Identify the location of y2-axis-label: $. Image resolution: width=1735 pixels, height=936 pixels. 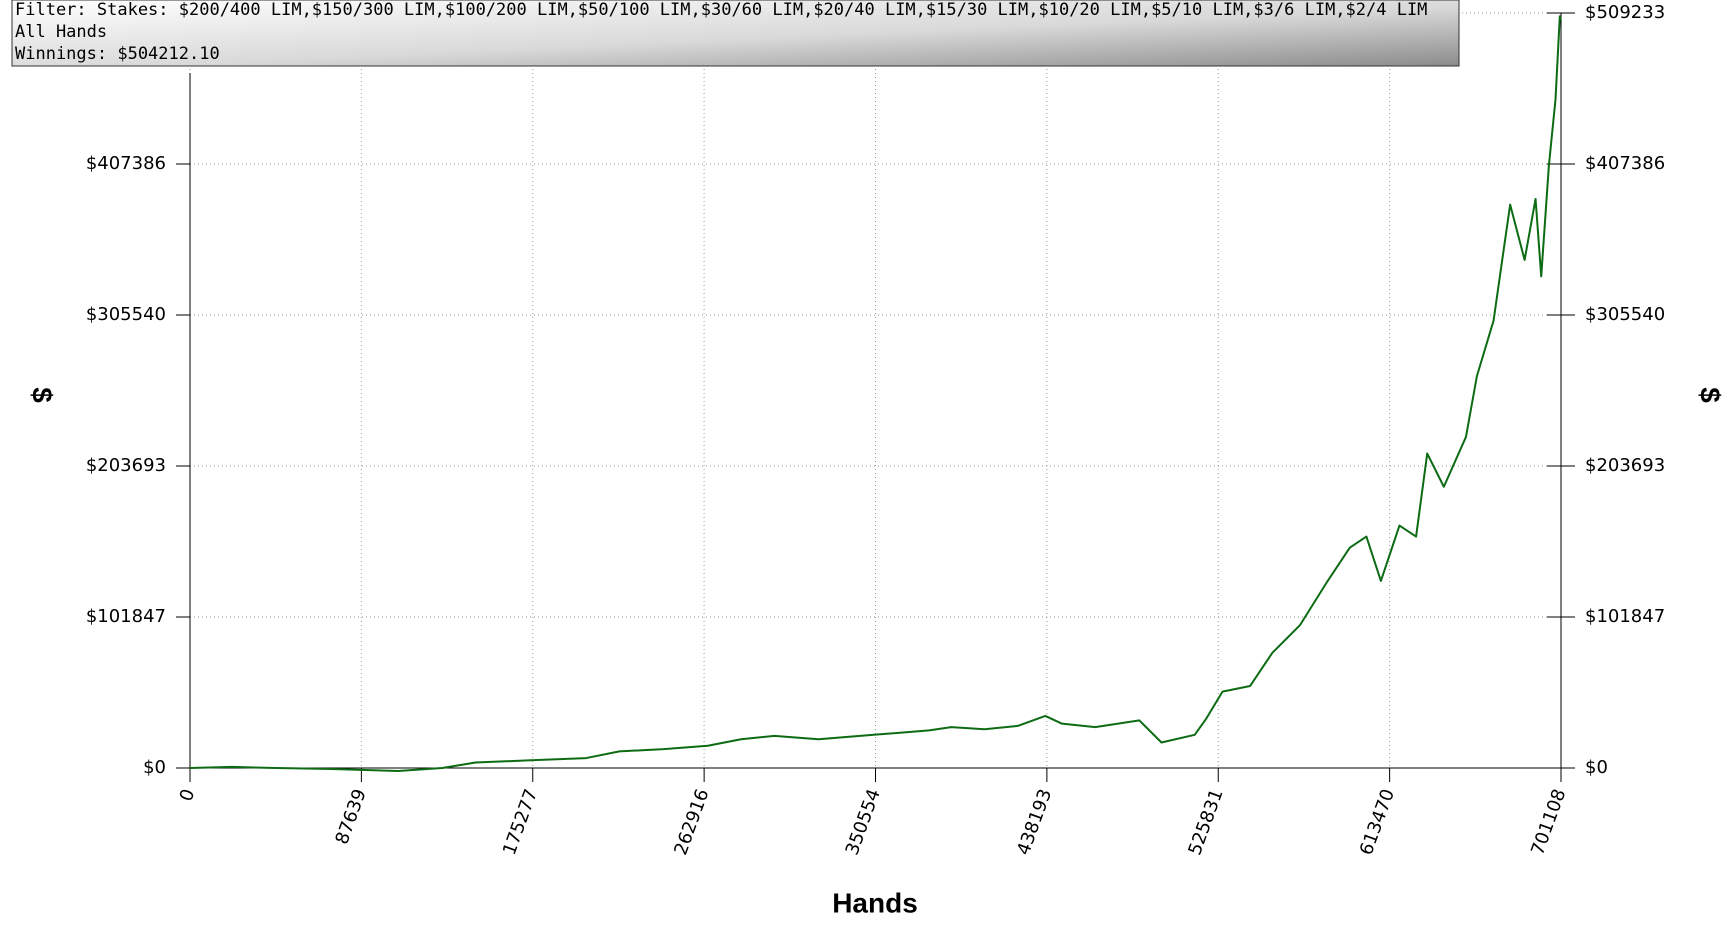
(1710, 395).